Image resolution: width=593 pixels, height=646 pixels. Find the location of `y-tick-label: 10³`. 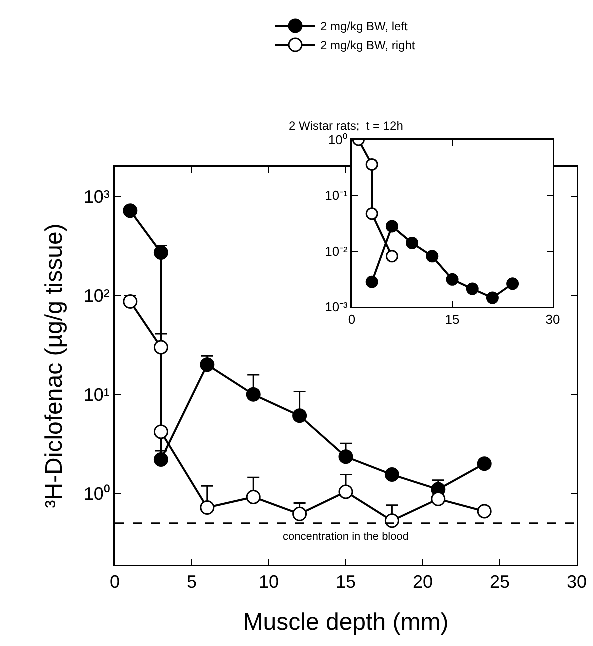

y-tick-label: 10³ is located at coordinates (97, 197).